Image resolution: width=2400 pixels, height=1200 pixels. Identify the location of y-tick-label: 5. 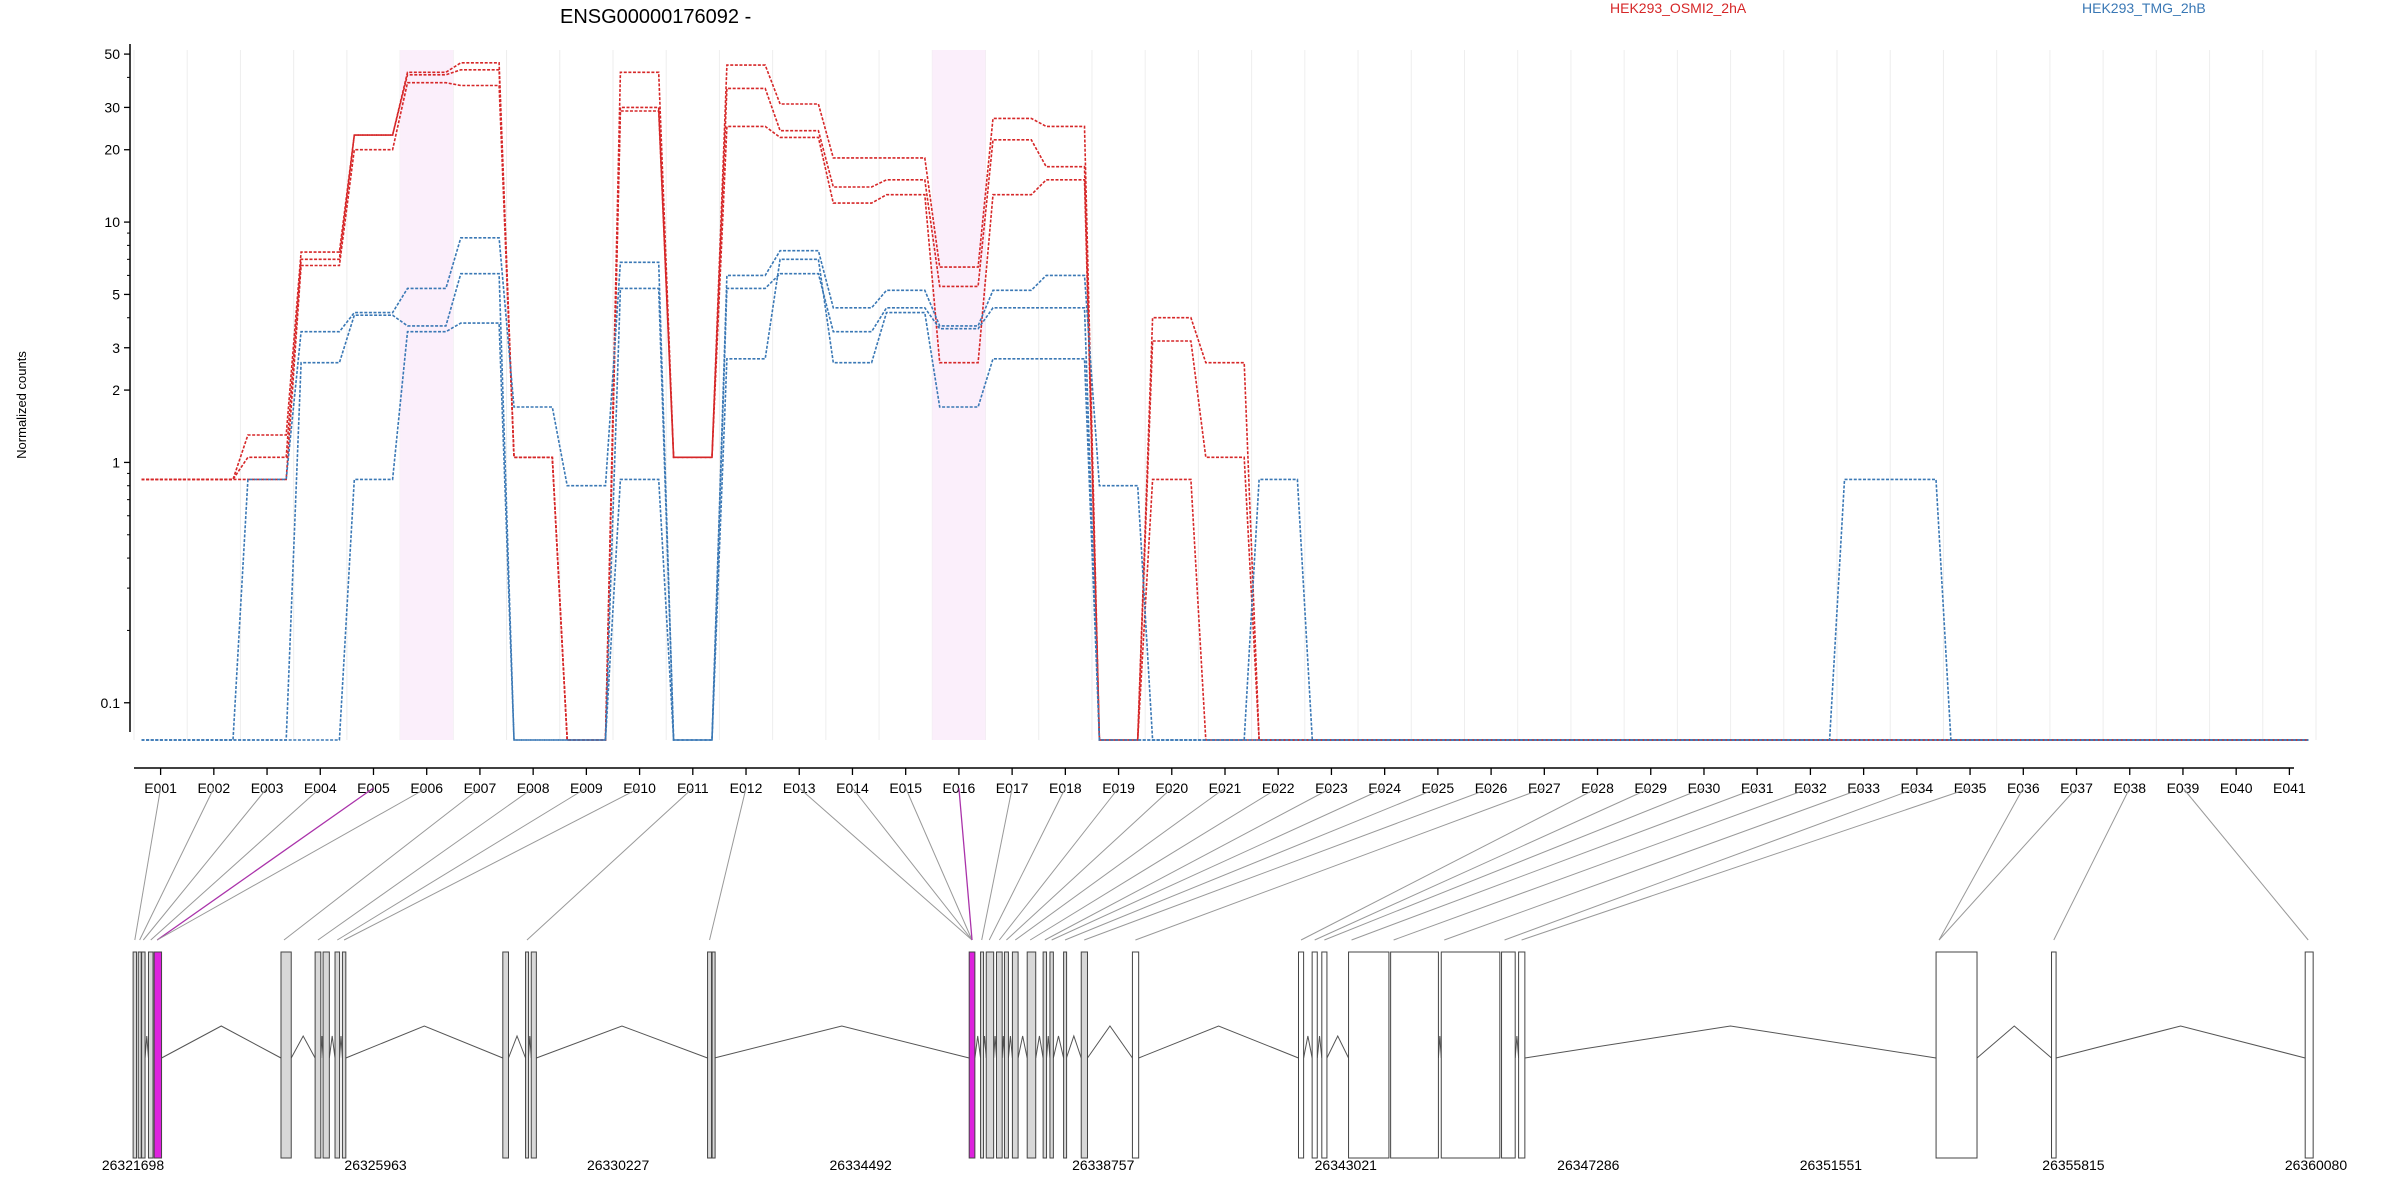
(116, 294).